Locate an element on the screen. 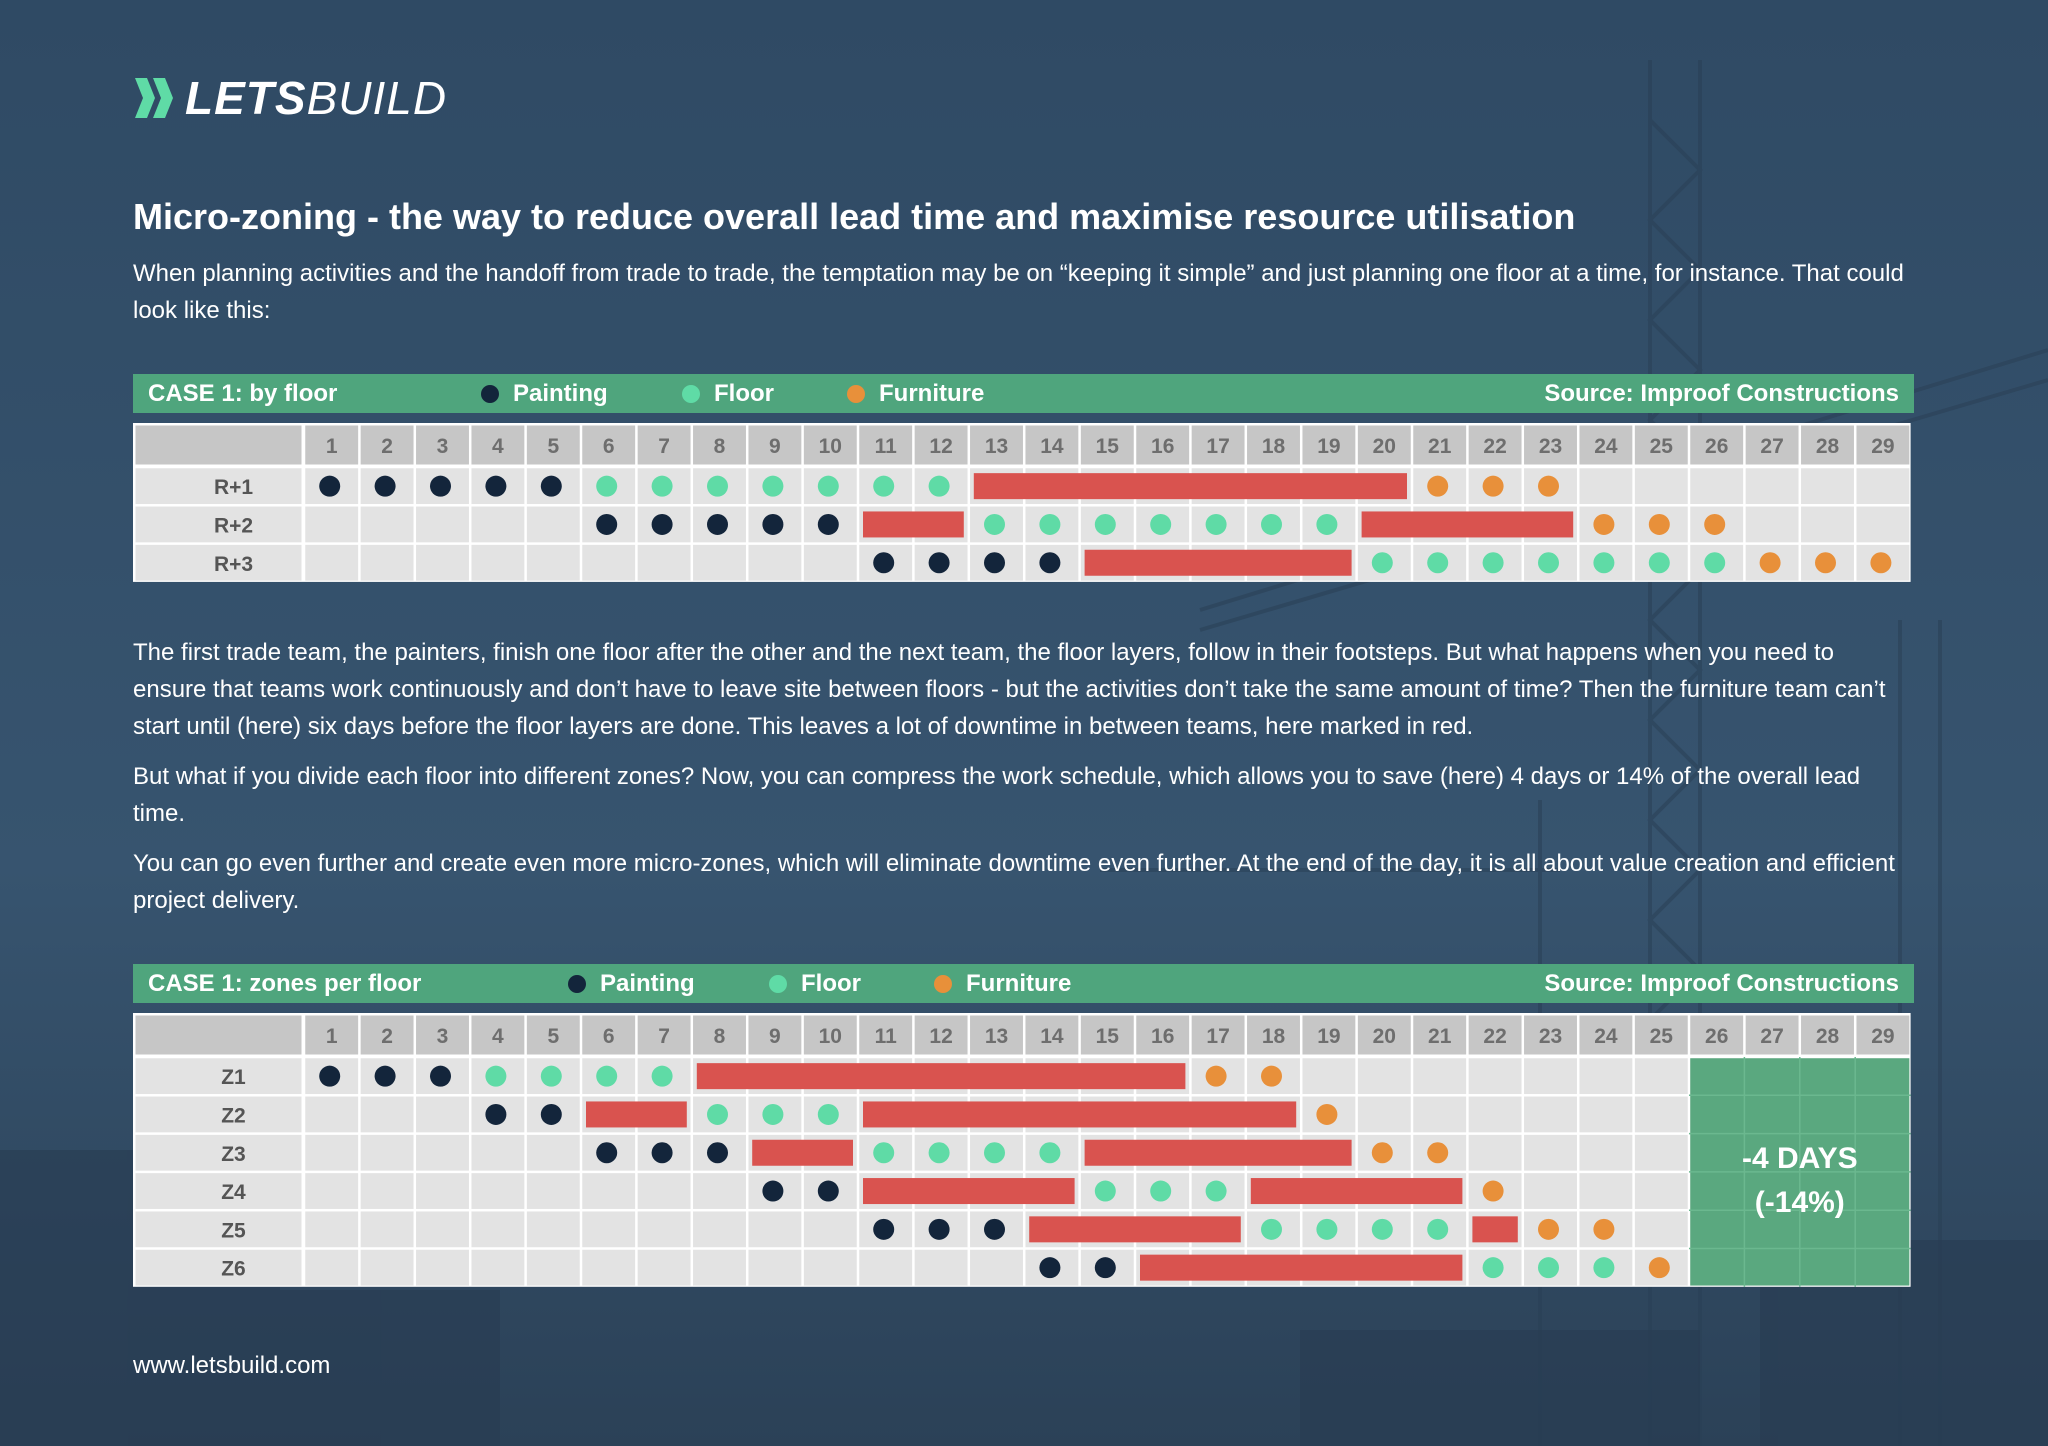 The height and width of the screenshot is (1446, 2048). day-tick-label: 15 is located at coordinates (1108, 446).